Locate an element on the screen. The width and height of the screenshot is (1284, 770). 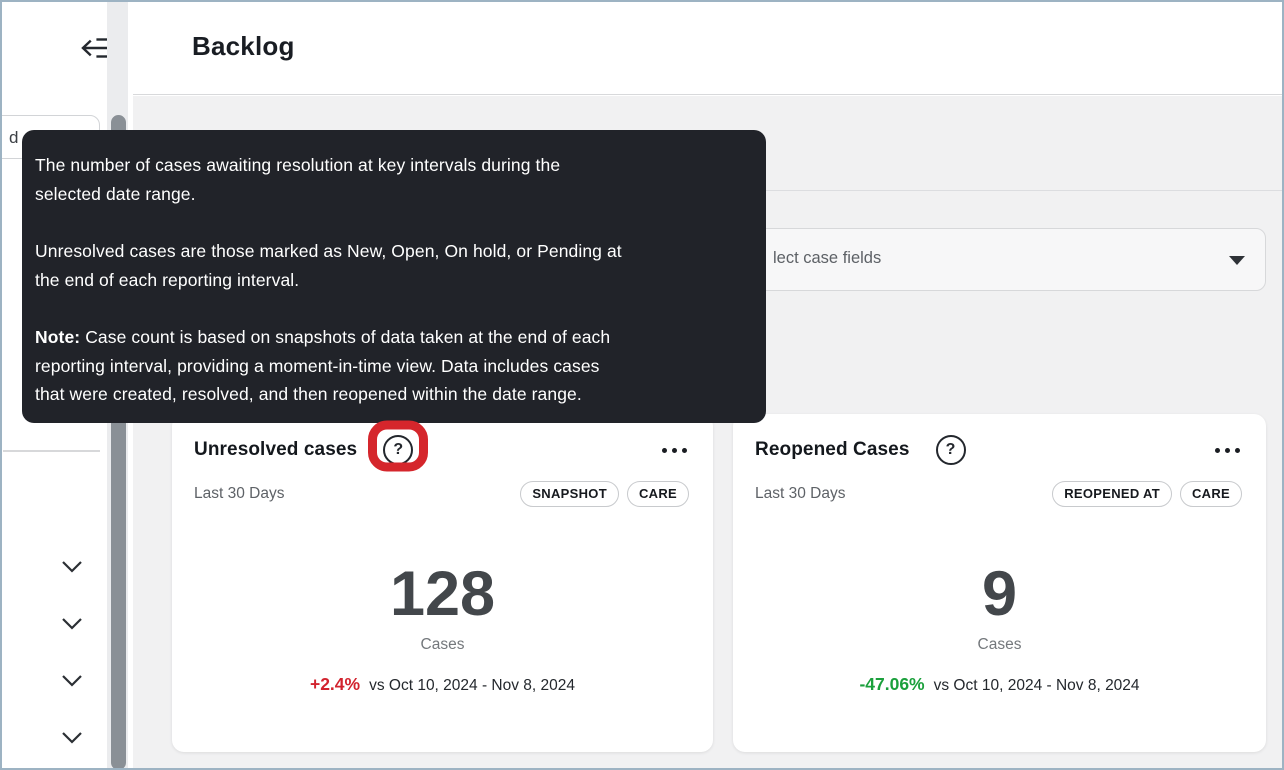
tooltip-note-label: Note: is located at coordinates (58, 337).